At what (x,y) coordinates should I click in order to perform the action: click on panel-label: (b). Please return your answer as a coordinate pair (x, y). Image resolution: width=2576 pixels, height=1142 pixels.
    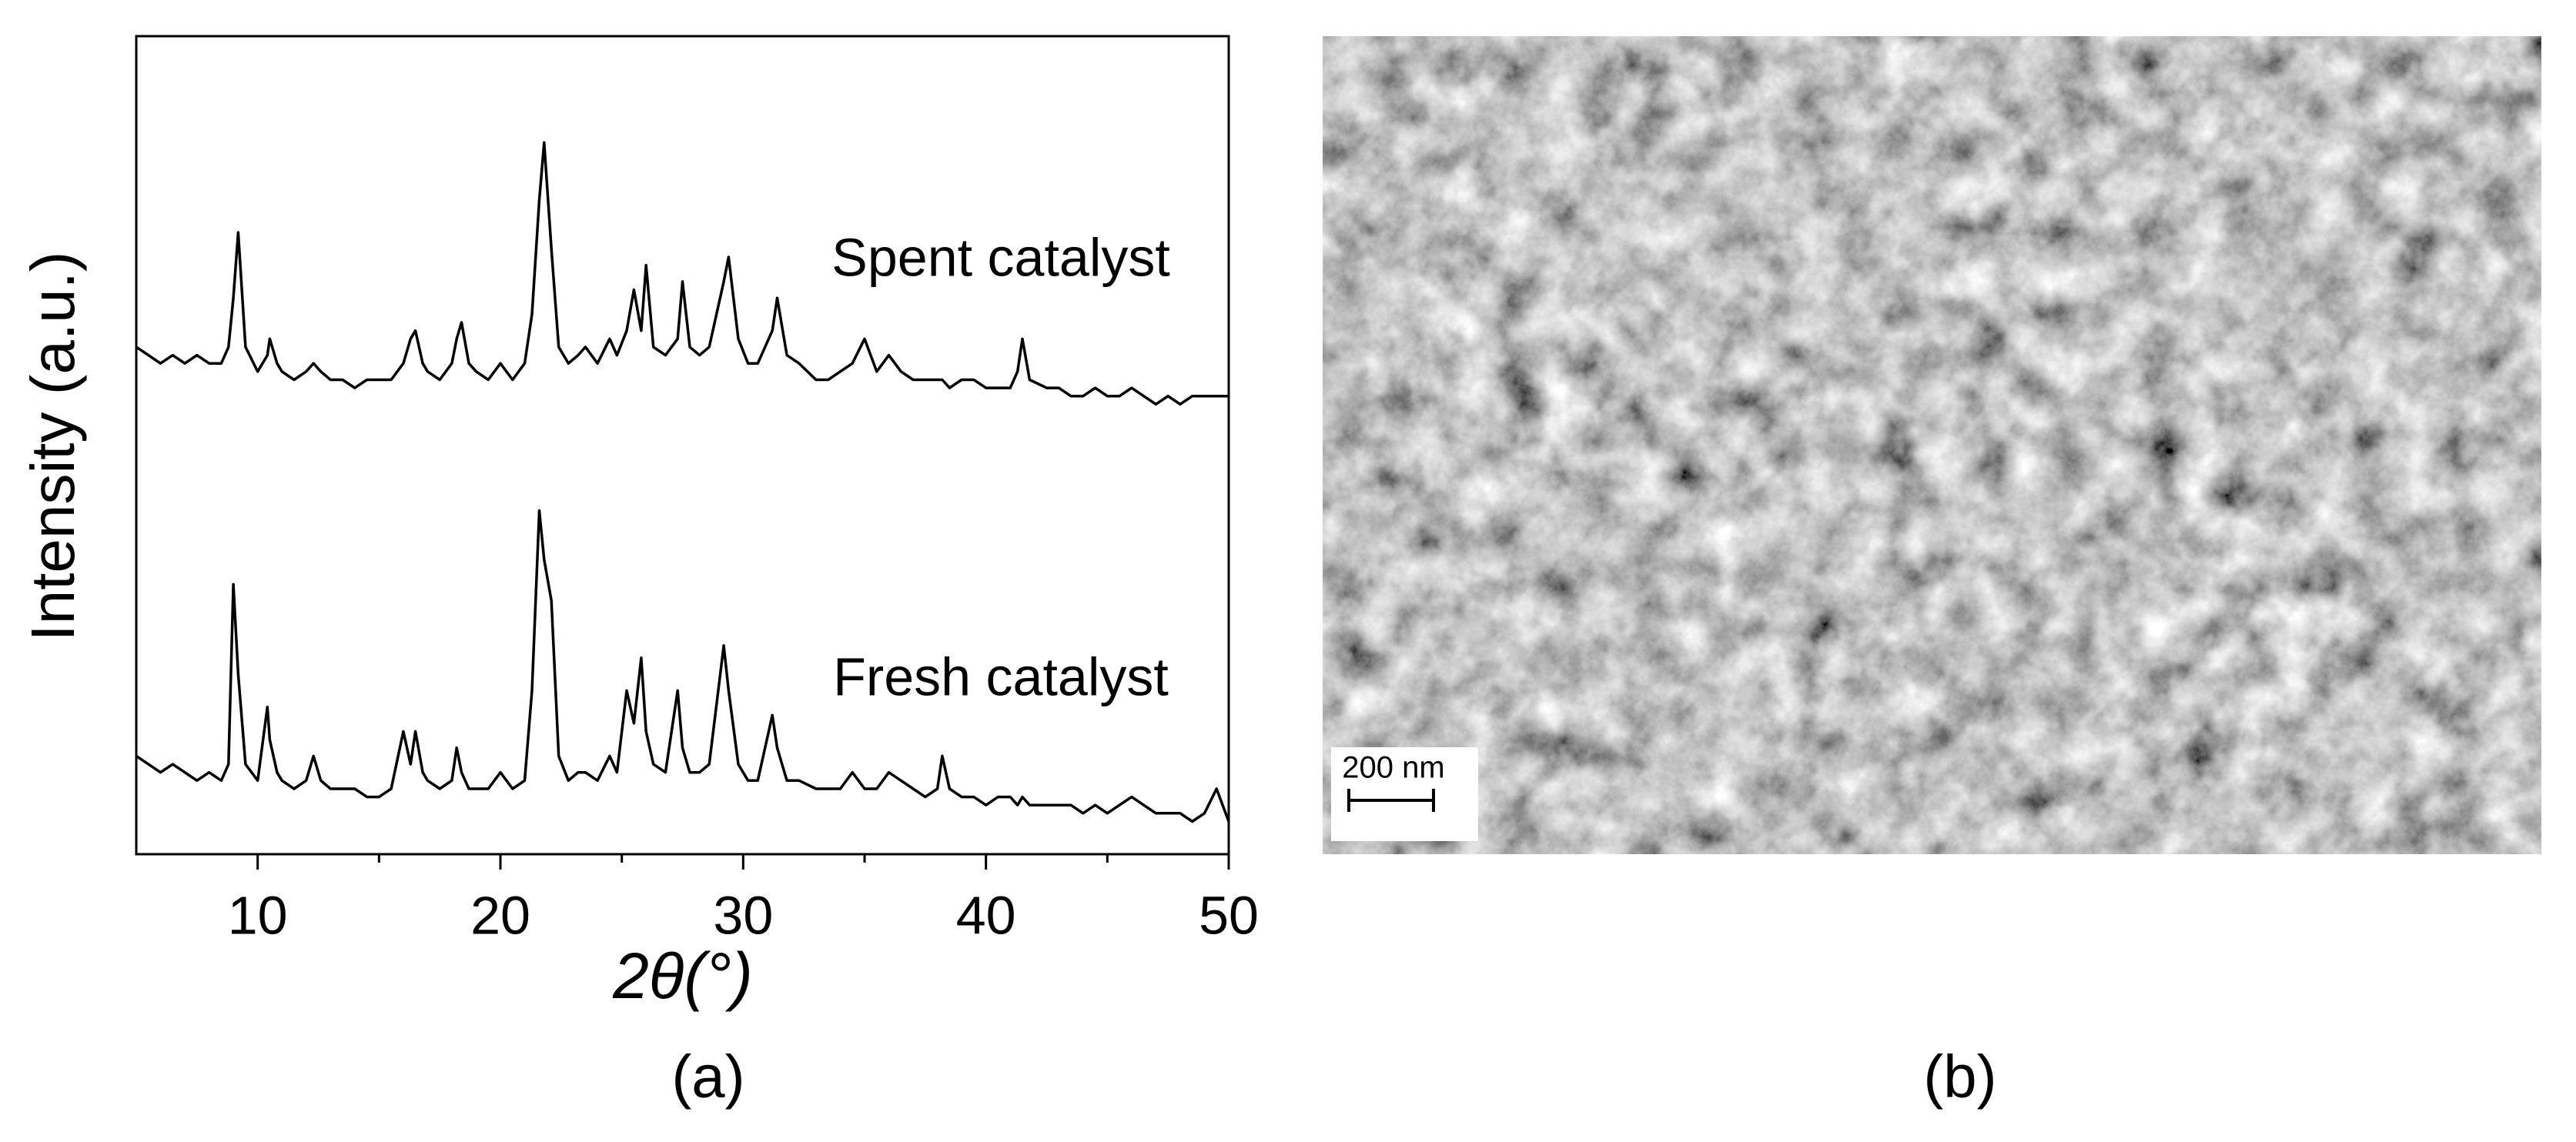
    Looking at the image, I should click on (1960, 1077).